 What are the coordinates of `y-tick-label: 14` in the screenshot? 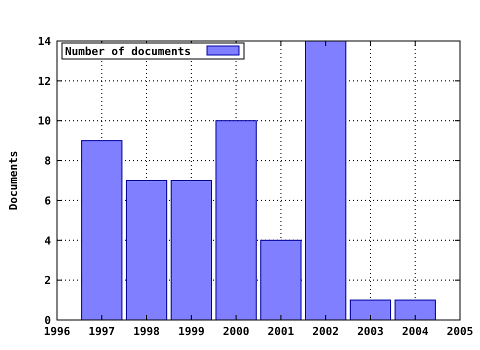 It's located at (45, 41).